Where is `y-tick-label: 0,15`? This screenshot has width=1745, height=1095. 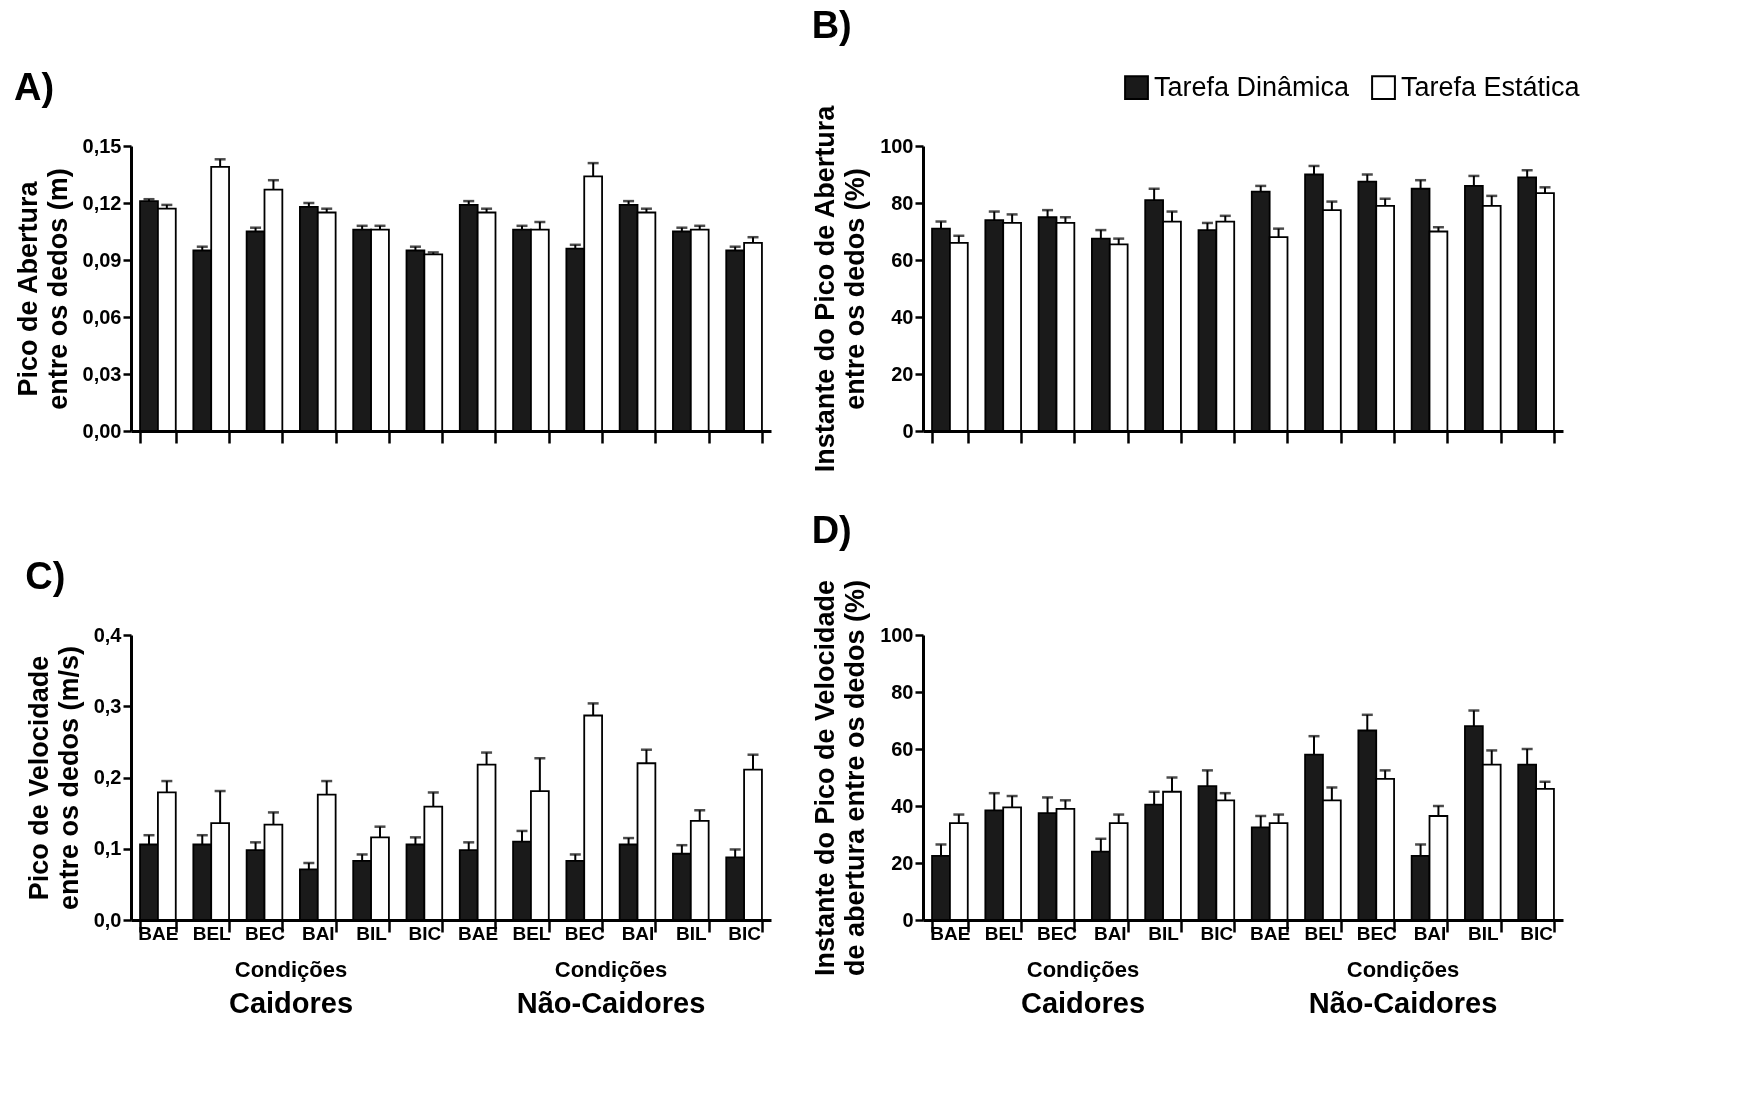
y-tick-label: 0,15 is located at coordinates (102, 145).